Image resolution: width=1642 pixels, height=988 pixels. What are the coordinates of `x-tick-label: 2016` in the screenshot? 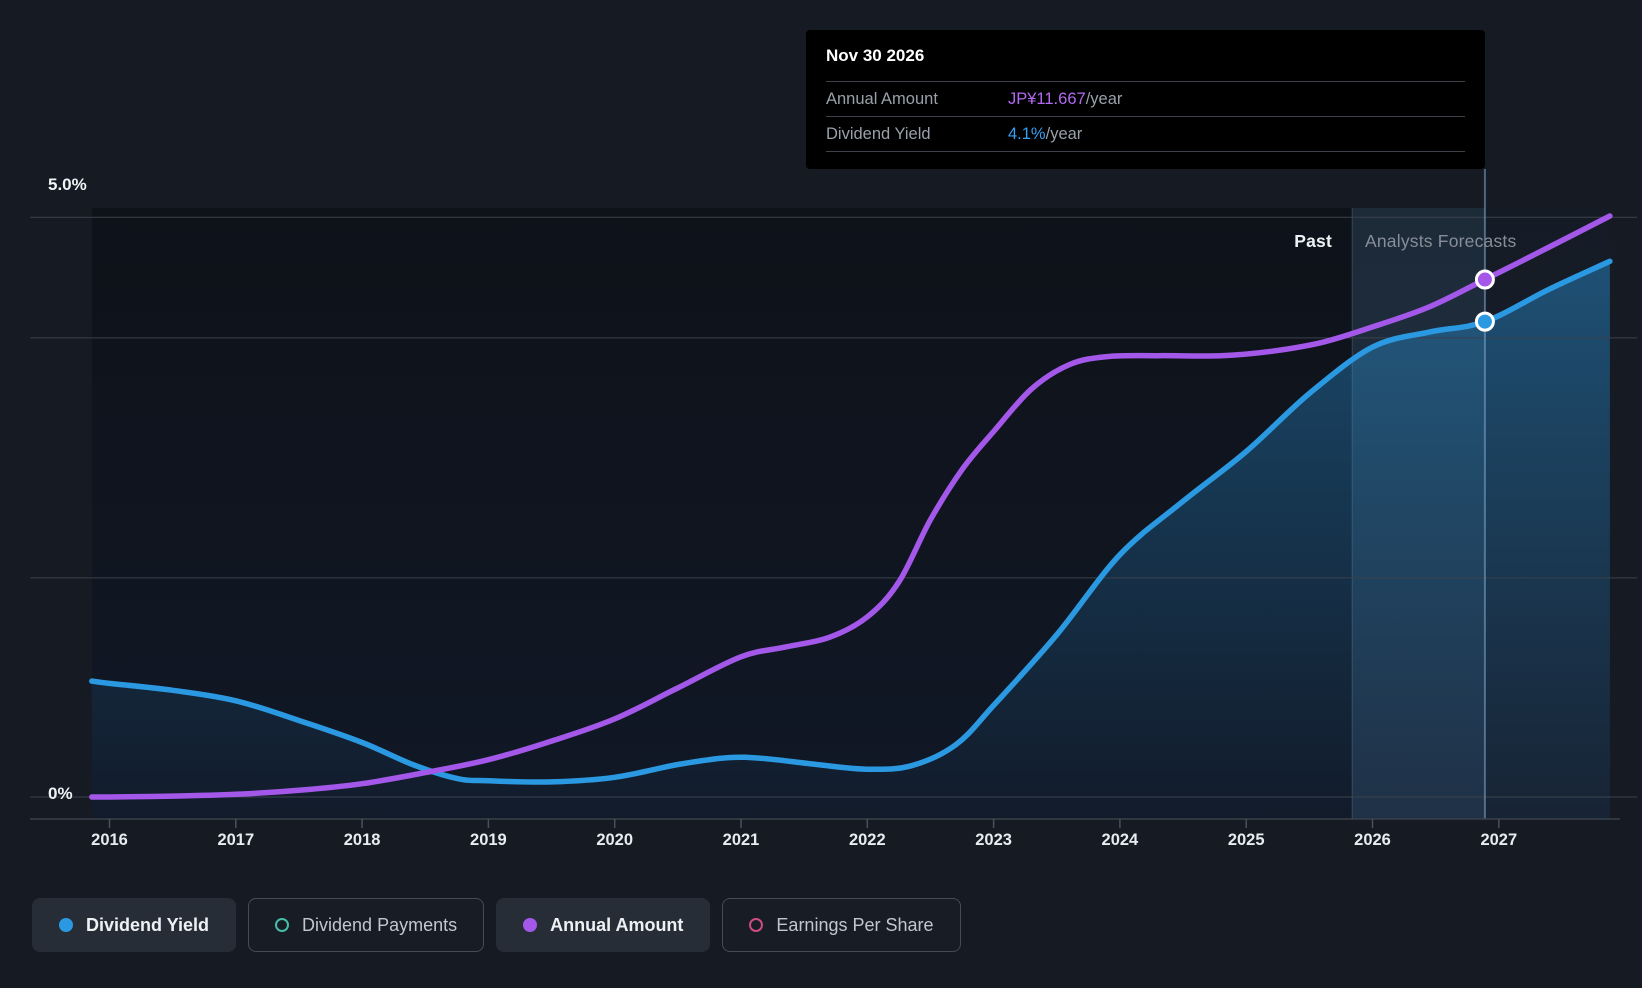 It's located at (109, 840).